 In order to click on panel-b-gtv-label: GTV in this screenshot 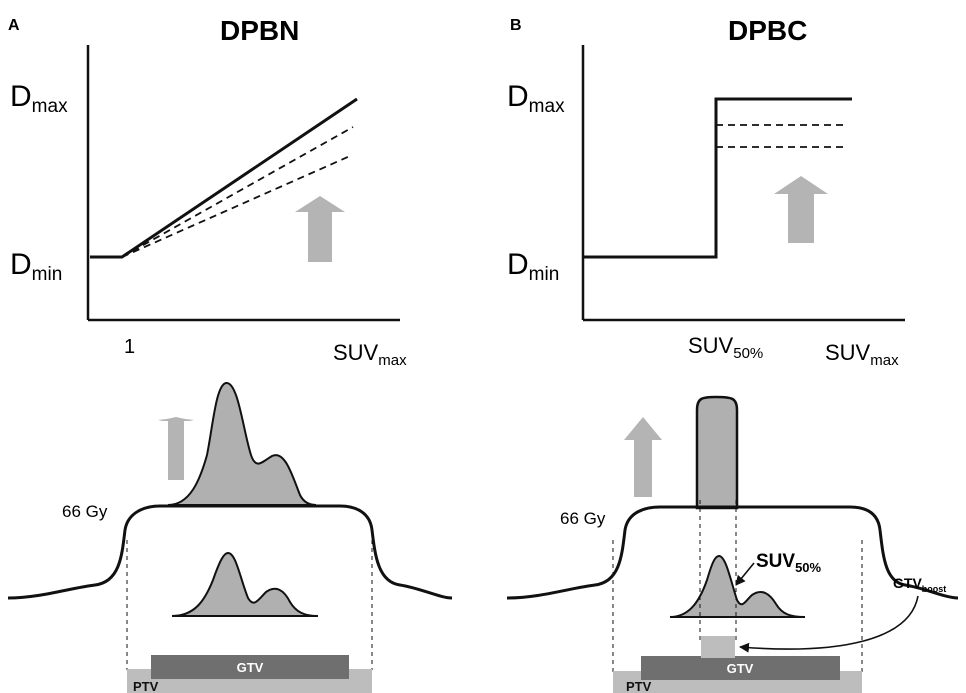, I will do `click(740, 668)`.